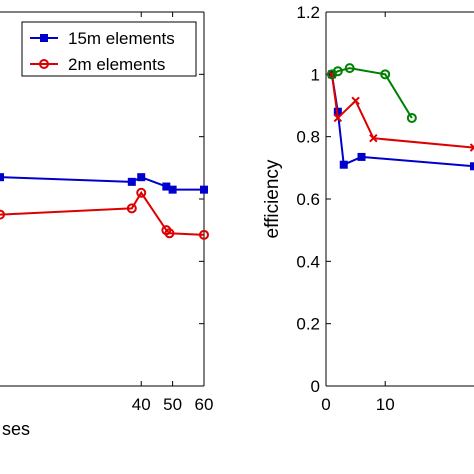 Image resolution: width=474 pixels, height=474 pixels. Describe the element at coordinates (385, 404) in the screenshot. I see `x-tick-label: 10` at that location.